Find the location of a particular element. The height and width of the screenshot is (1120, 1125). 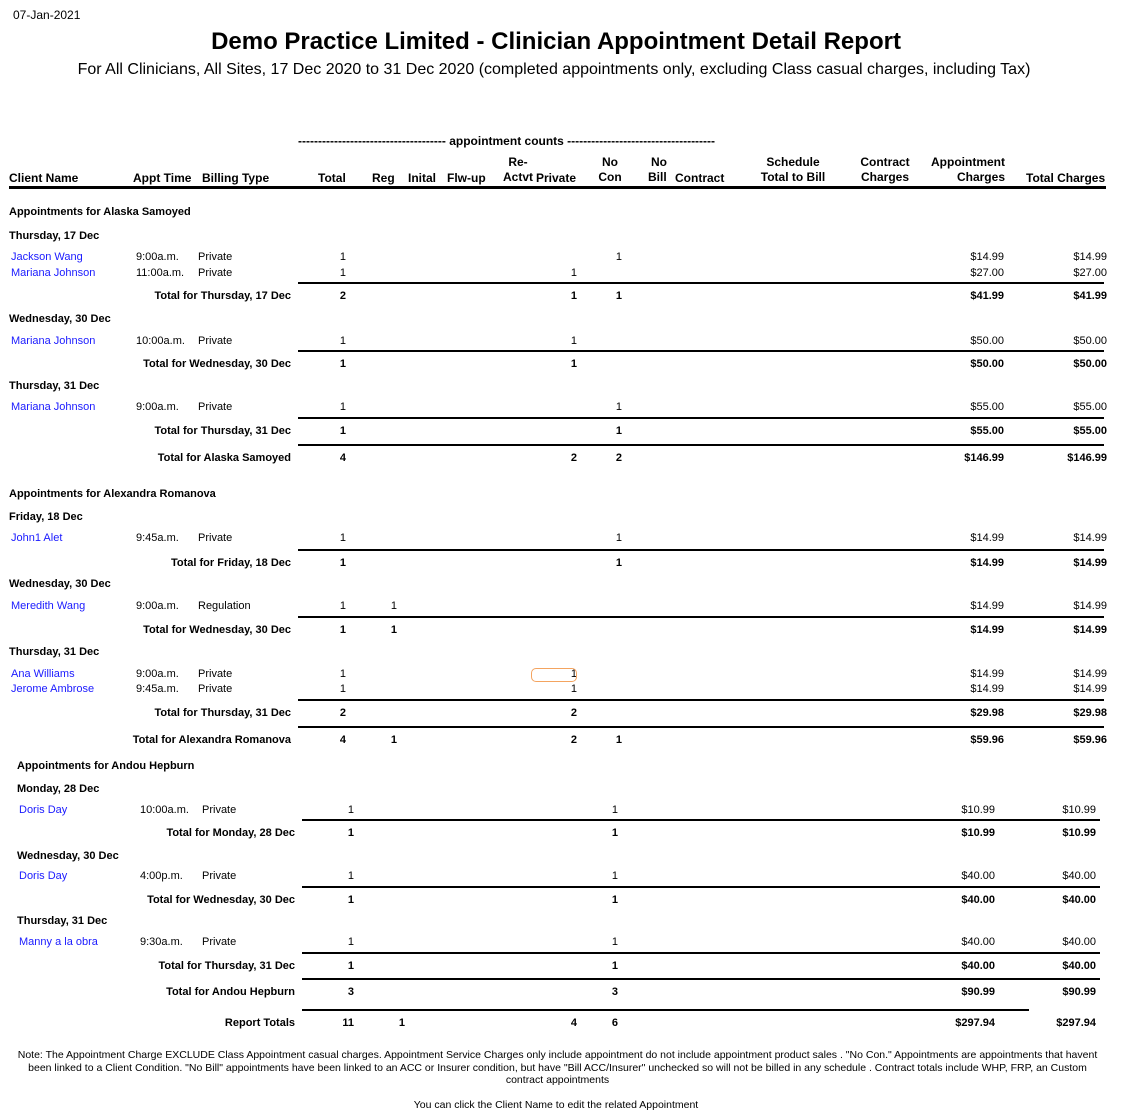

cell-appt-charges: $14.99 is located at coordinates (987, 257).